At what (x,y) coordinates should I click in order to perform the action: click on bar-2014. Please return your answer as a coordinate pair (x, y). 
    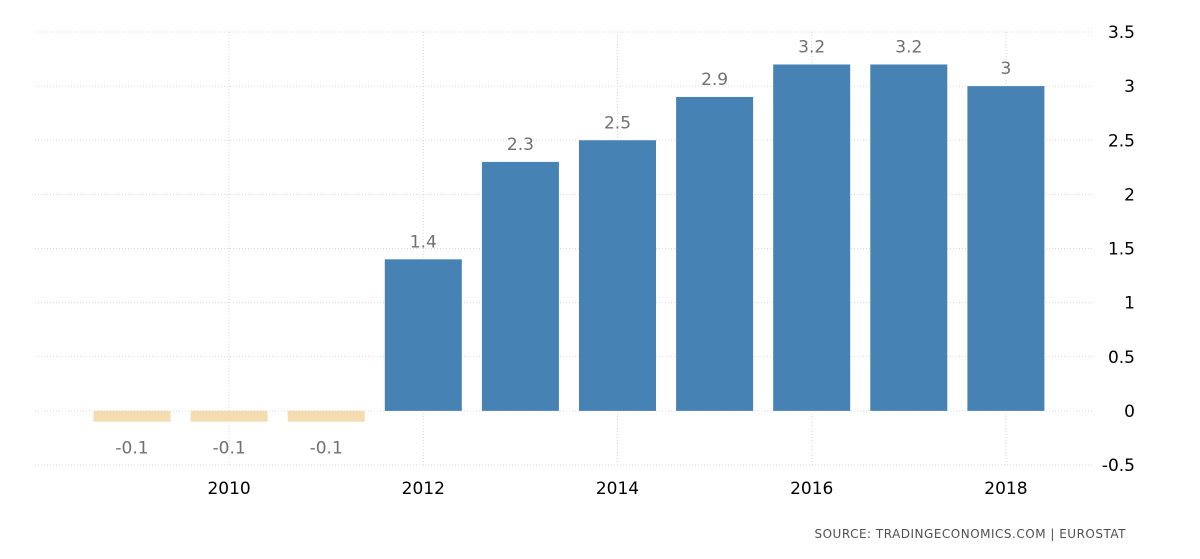
    Looking at the image, I should click on (617, 275).